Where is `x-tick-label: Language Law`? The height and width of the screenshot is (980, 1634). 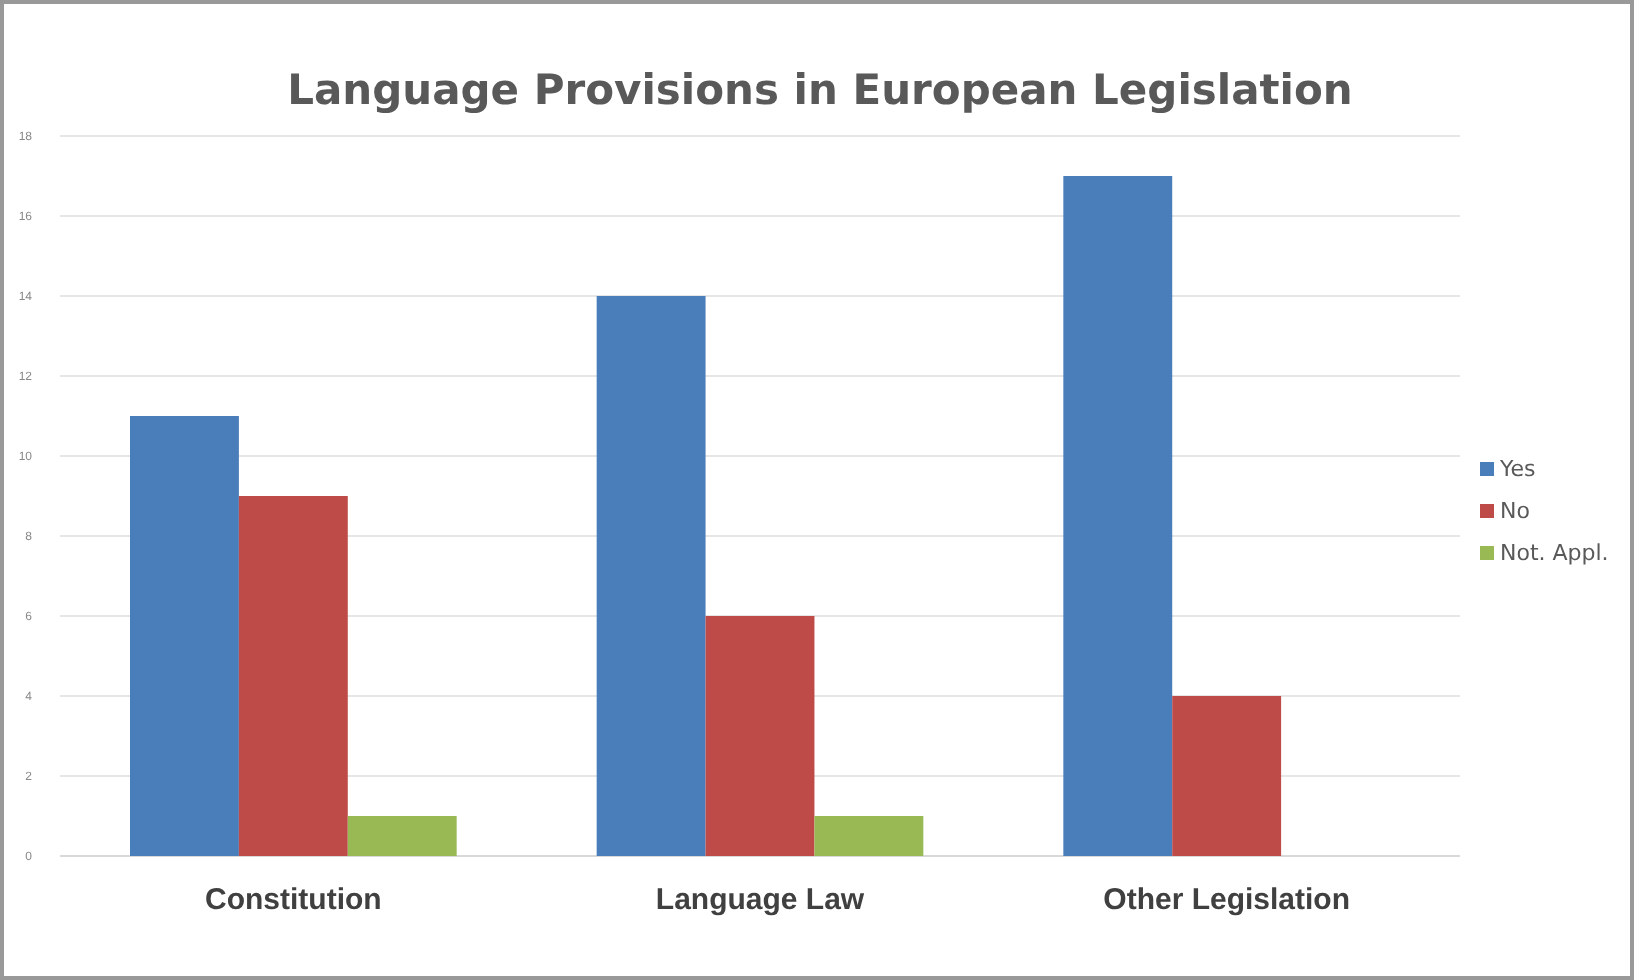
x-tick-label: Language Law is located at coordinates (760, 900).